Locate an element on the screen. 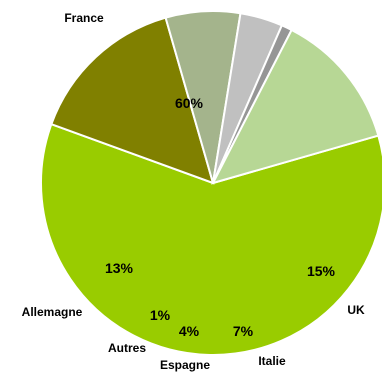 The height and width of the screenshot is (374, 382). data-label-france: 60% is located at coordinates (189, 103).